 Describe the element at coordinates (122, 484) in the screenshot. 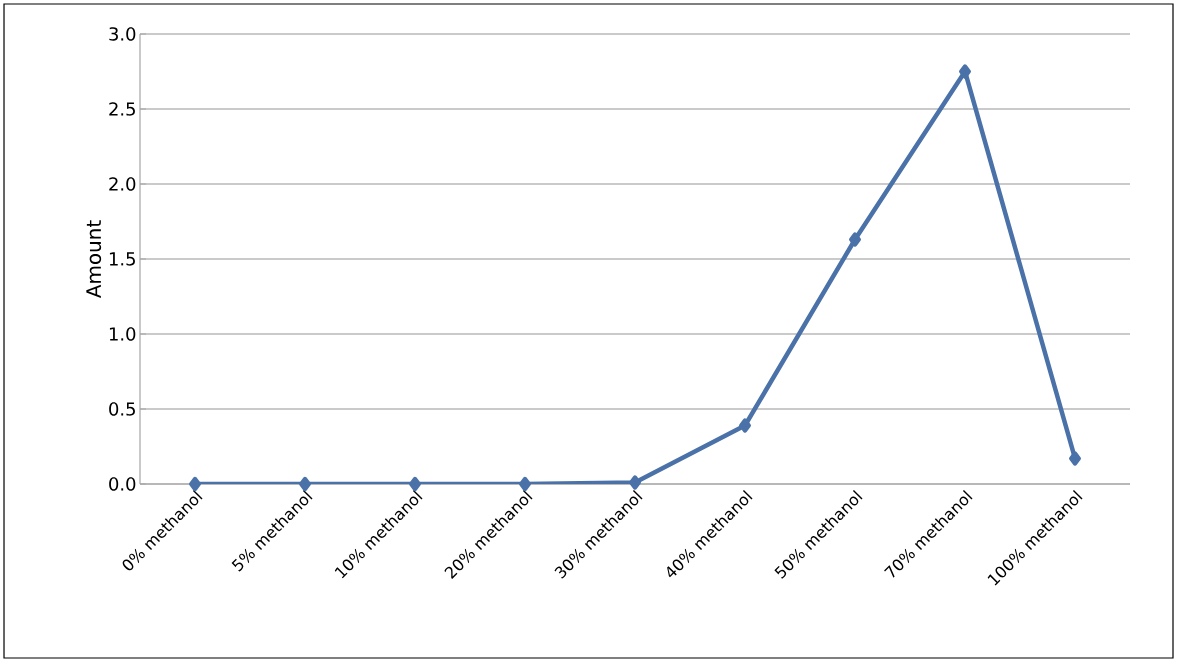

I see `y-tick-label: 0.0` at that location.